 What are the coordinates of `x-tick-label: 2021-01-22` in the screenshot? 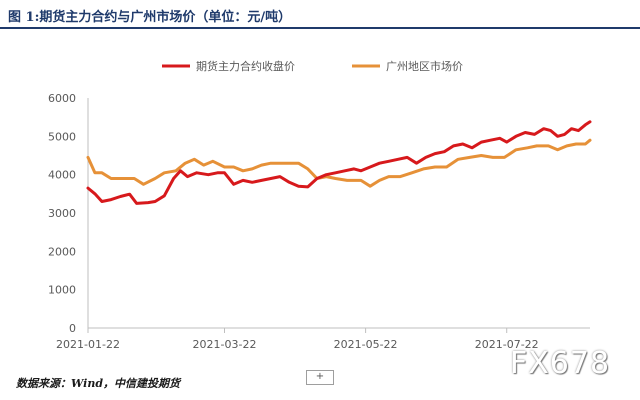 It's located at (88, 344).